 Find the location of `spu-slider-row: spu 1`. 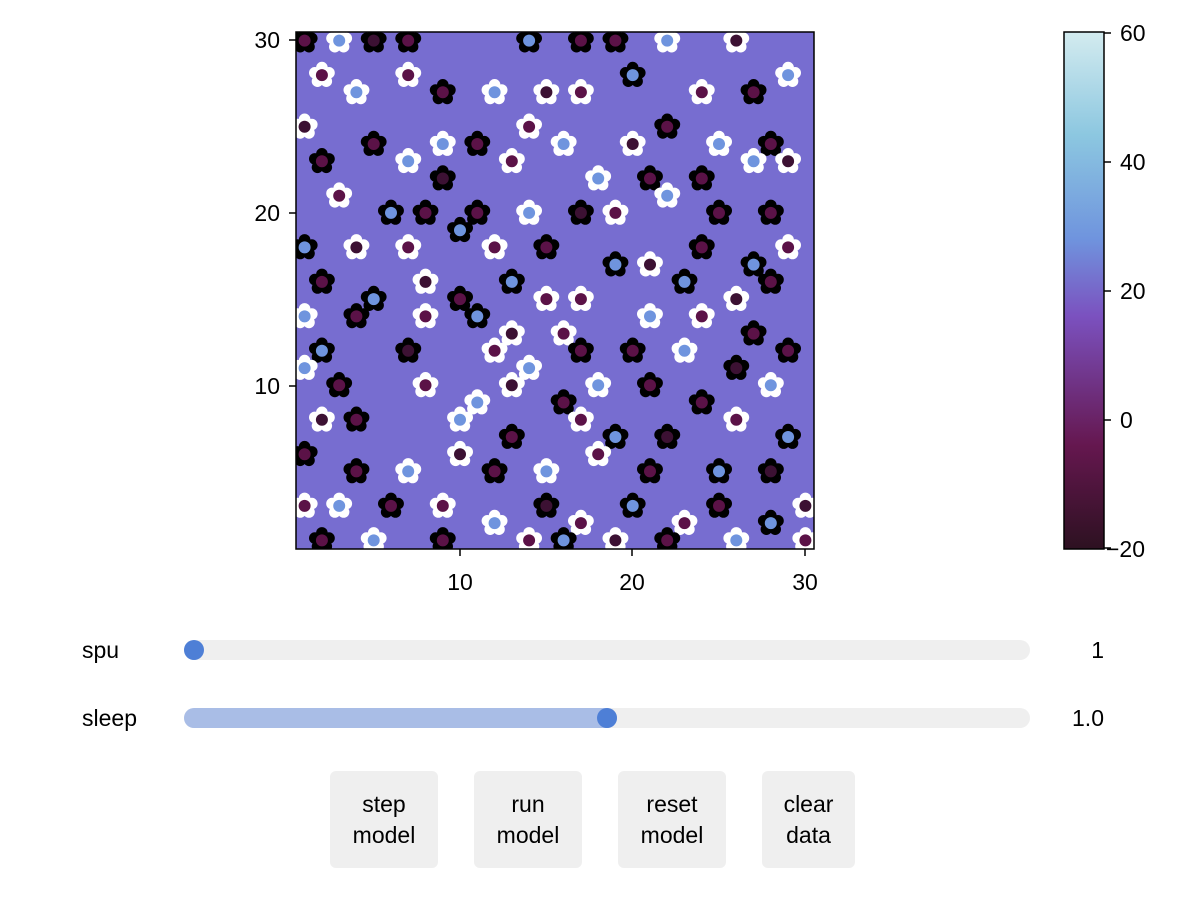

spu-slider-row: spu 1 is located at coordinates (600, 650).